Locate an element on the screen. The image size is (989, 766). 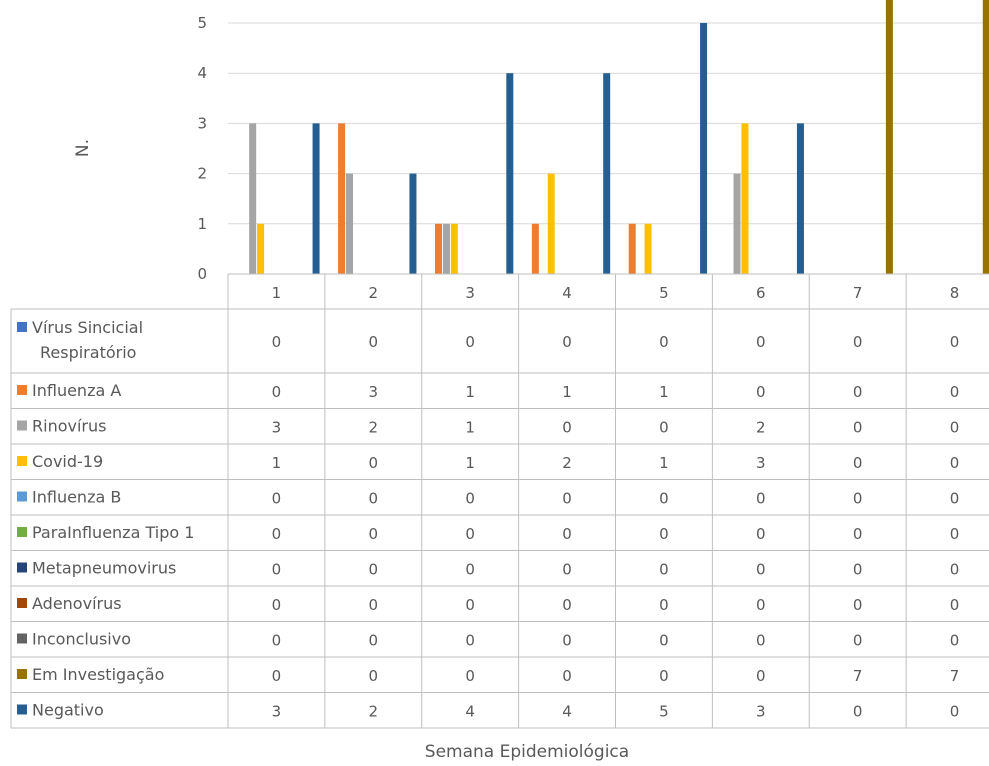
legend-label: Influenza A is located at coordinates (76, 390).